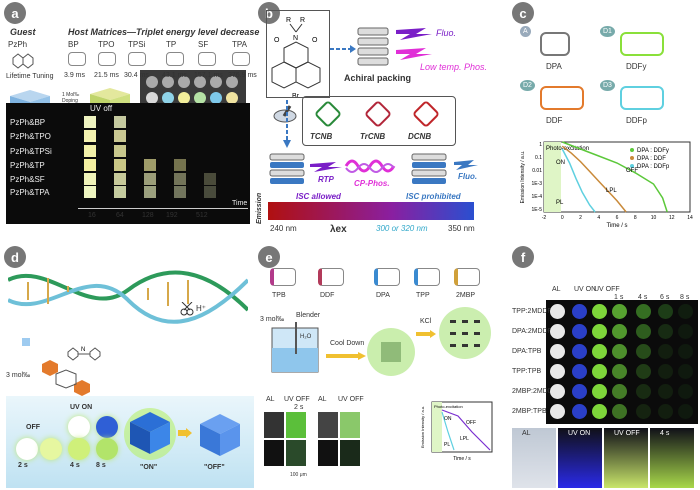 The image size is (700, 490). Describe the element at coordinates (30, 136) in the screenshot. I see `sample-row-label: PzPh&TPO` at that location.